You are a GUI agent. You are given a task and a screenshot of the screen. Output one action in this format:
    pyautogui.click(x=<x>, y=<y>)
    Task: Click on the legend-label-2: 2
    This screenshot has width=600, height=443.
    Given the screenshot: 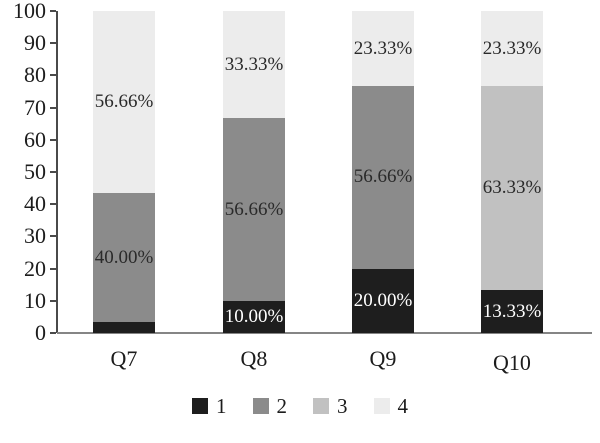 What is the action you would take?
    pyautogui.click(x=282, y=406)
    